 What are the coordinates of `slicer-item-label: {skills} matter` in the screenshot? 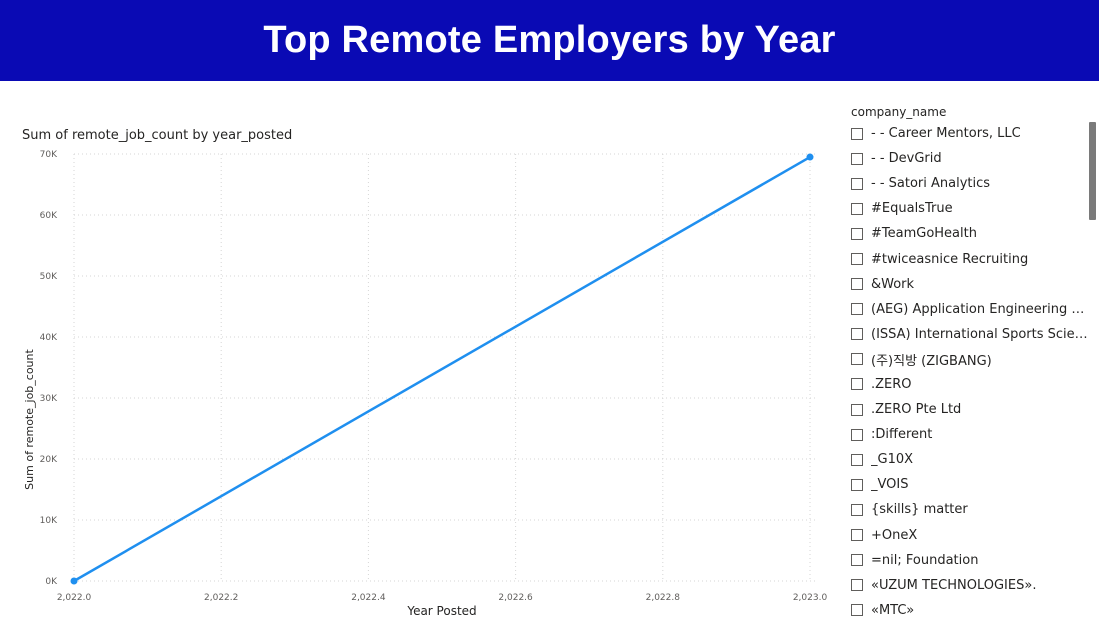 It's located at (919, 510).